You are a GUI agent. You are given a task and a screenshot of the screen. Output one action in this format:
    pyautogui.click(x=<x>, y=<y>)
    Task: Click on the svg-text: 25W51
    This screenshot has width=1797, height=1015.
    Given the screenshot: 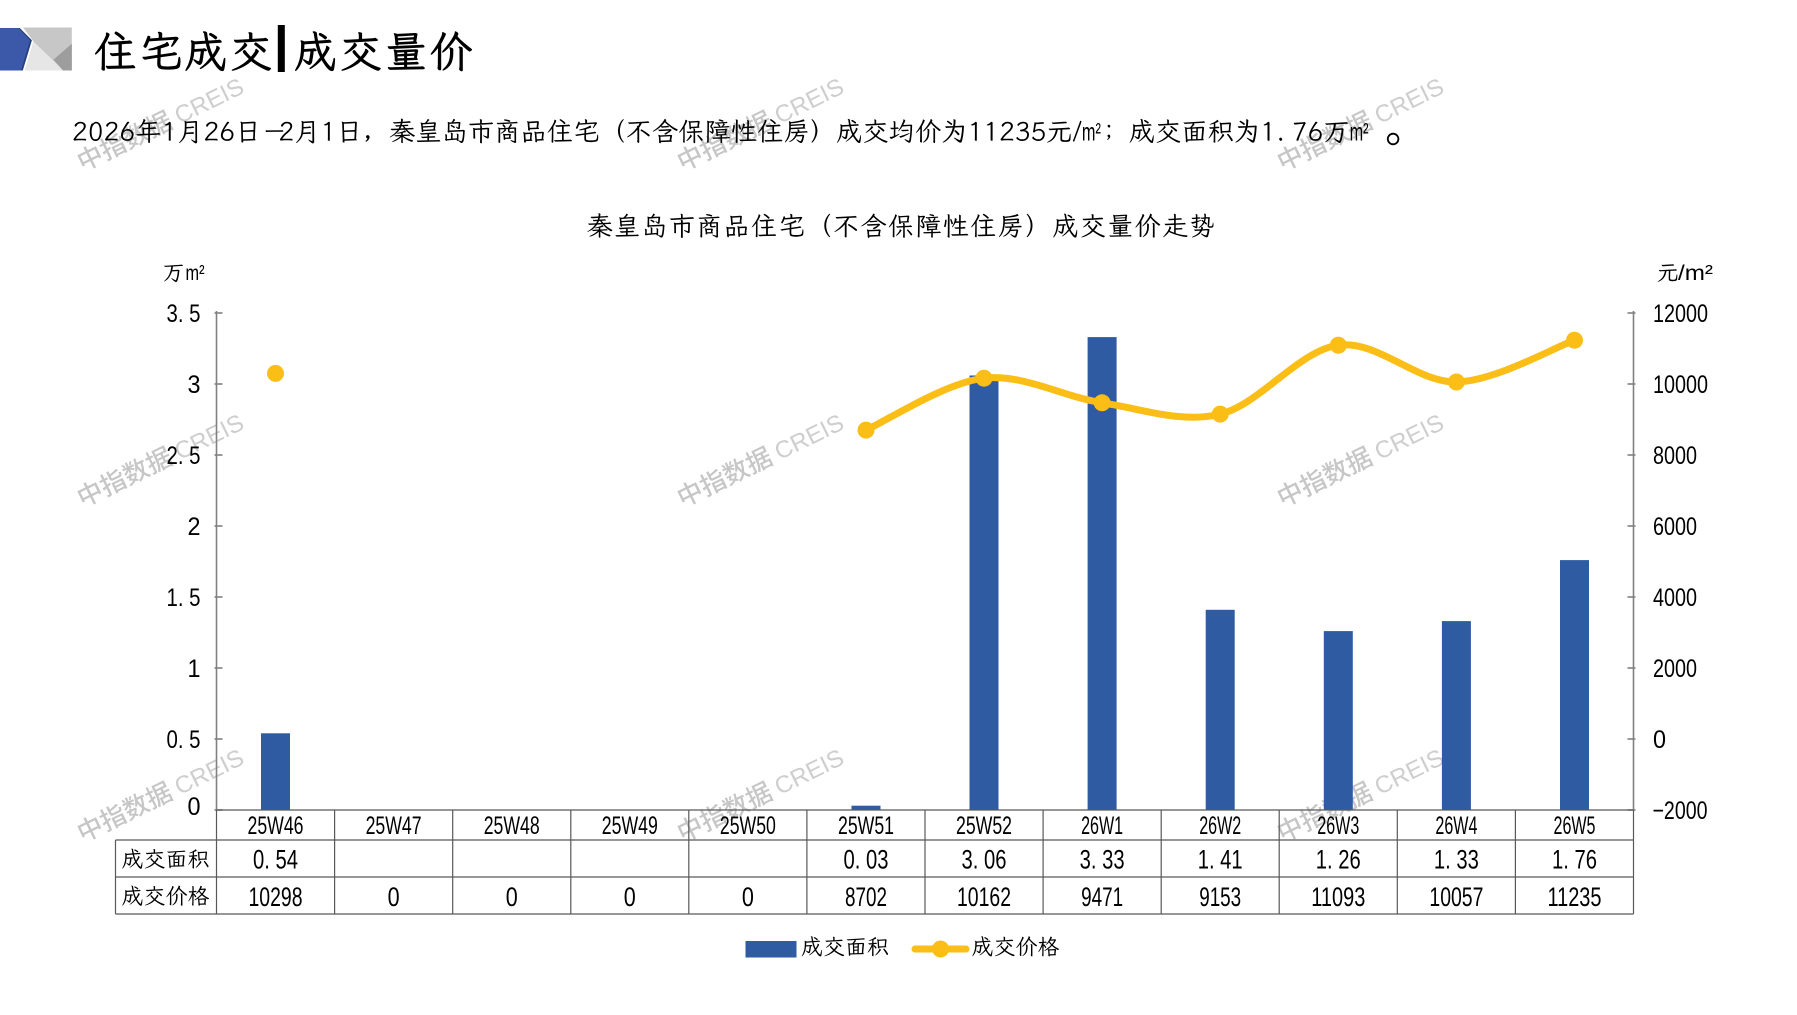 What is the action you would take?
    pyautogui.click(x=866, y=826)
    